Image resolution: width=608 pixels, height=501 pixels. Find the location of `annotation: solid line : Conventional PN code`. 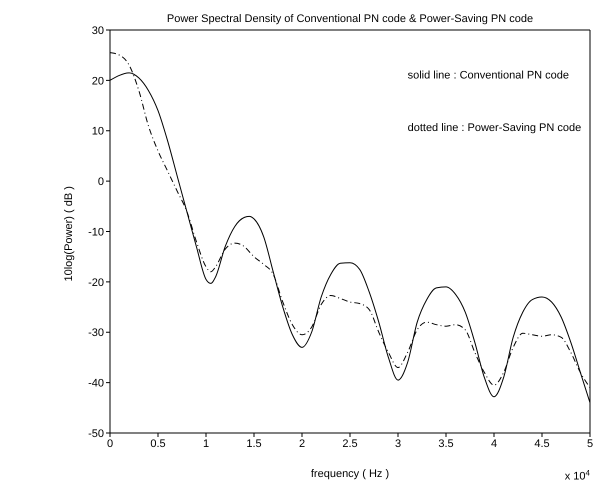

annotation: solid line : Conventional PN code is located at coordinates (489, 75).